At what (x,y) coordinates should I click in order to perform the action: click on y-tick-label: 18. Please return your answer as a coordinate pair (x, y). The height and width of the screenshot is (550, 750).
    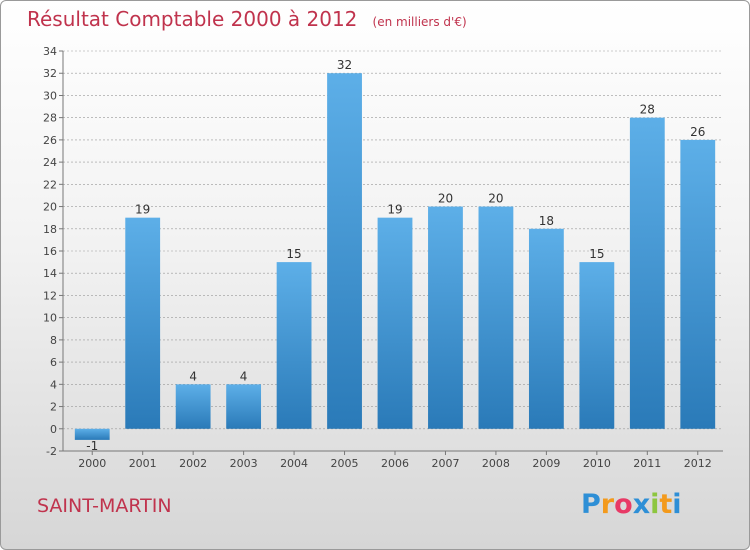
    Looking at the image, I should click on (50, 229).